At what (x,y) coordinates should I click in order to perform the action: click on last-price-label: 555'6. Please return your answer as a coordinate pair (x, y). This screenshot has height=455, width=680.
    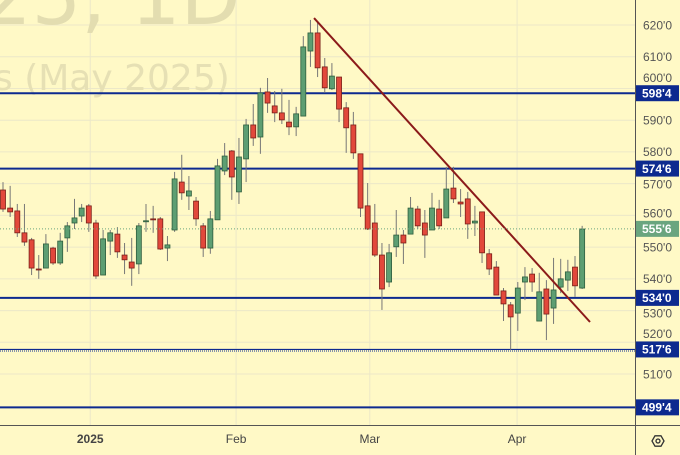
    Looking at the image, I should click on (657, 229).